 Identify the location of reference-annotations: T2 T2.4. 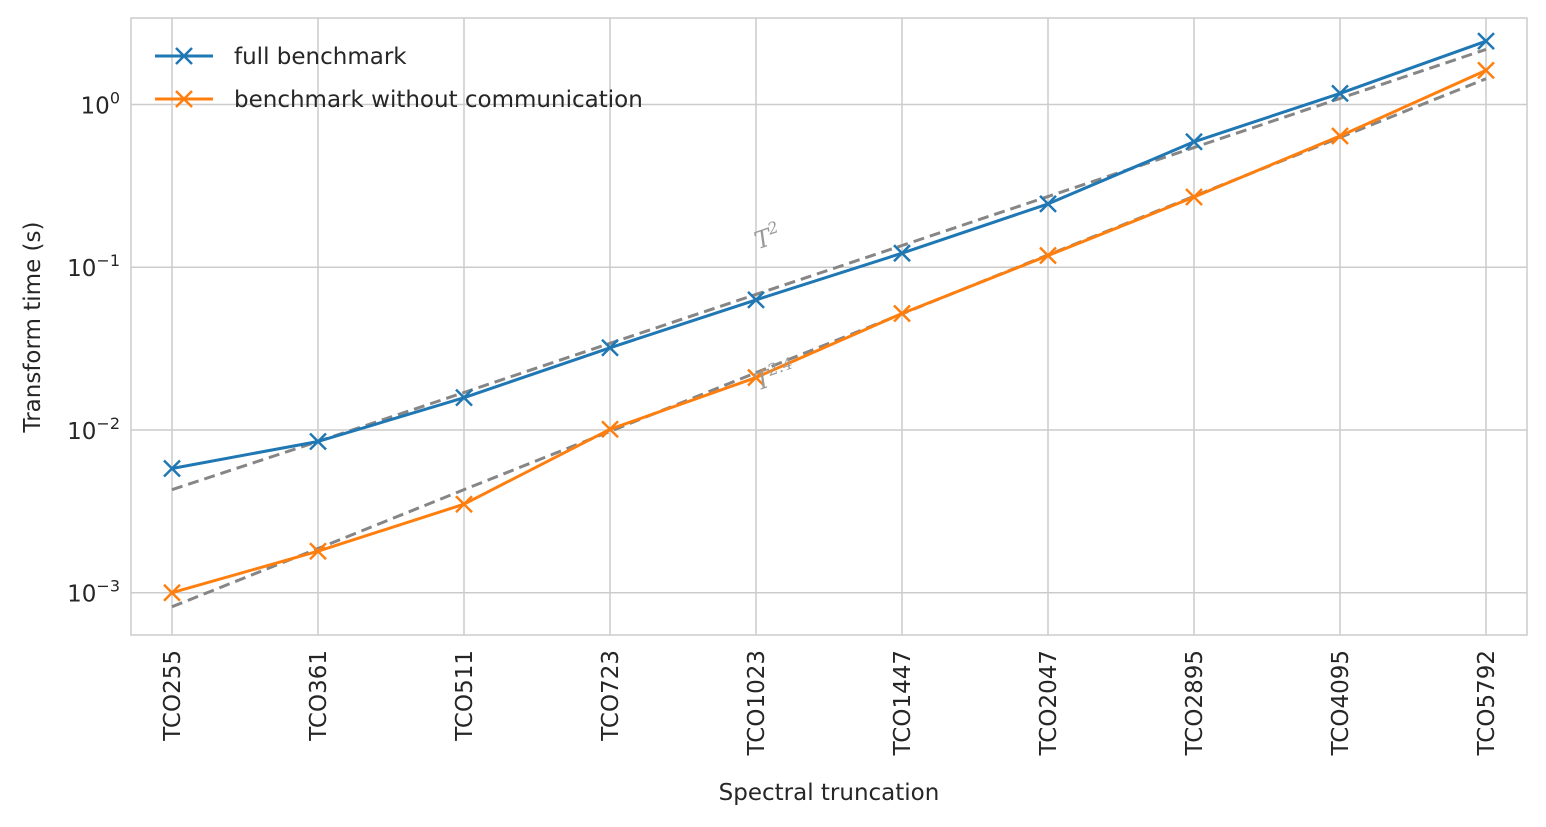
(774, 307).